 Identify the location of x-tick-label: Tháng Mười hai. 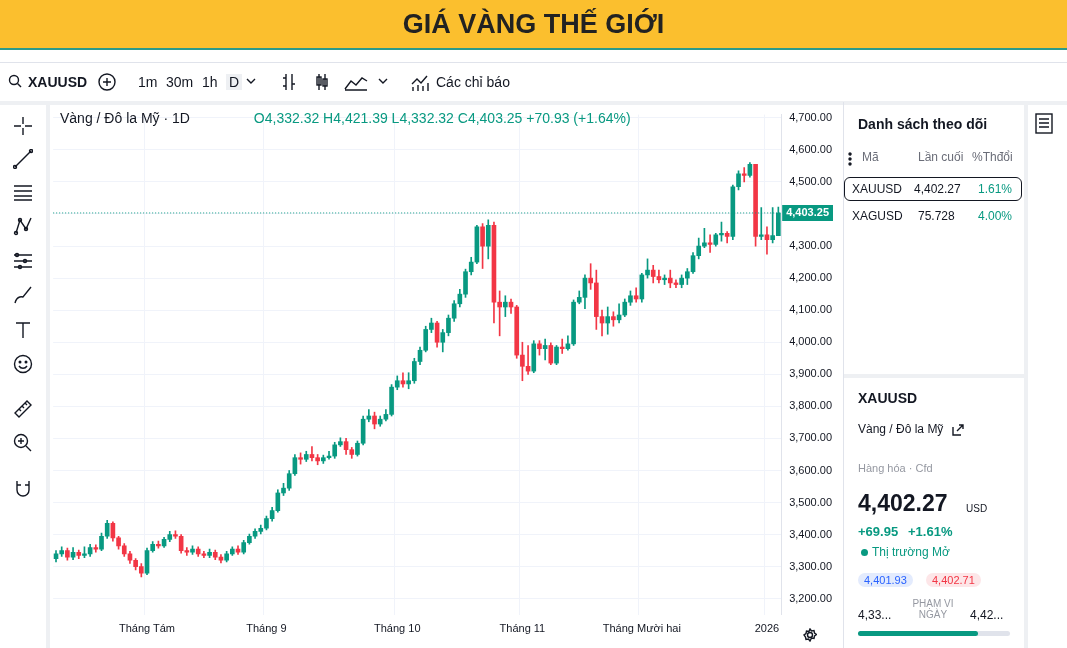
(641, 628).